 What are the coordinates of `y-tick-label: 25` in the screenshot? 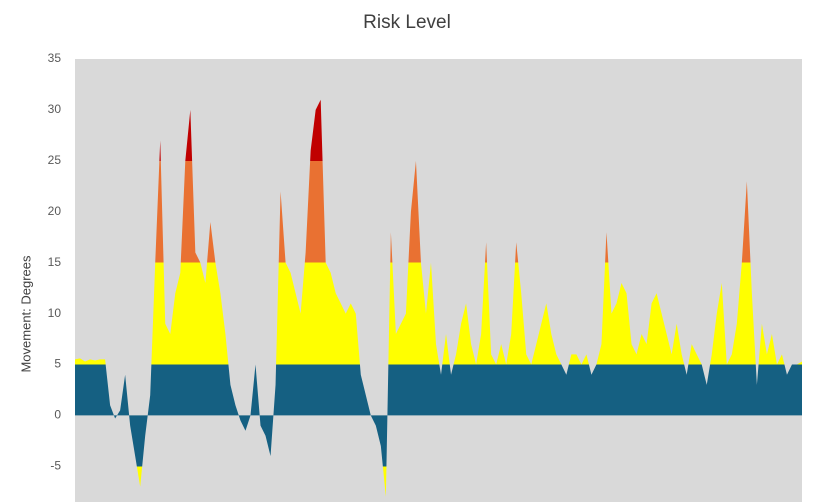 It's located at (55, 160).